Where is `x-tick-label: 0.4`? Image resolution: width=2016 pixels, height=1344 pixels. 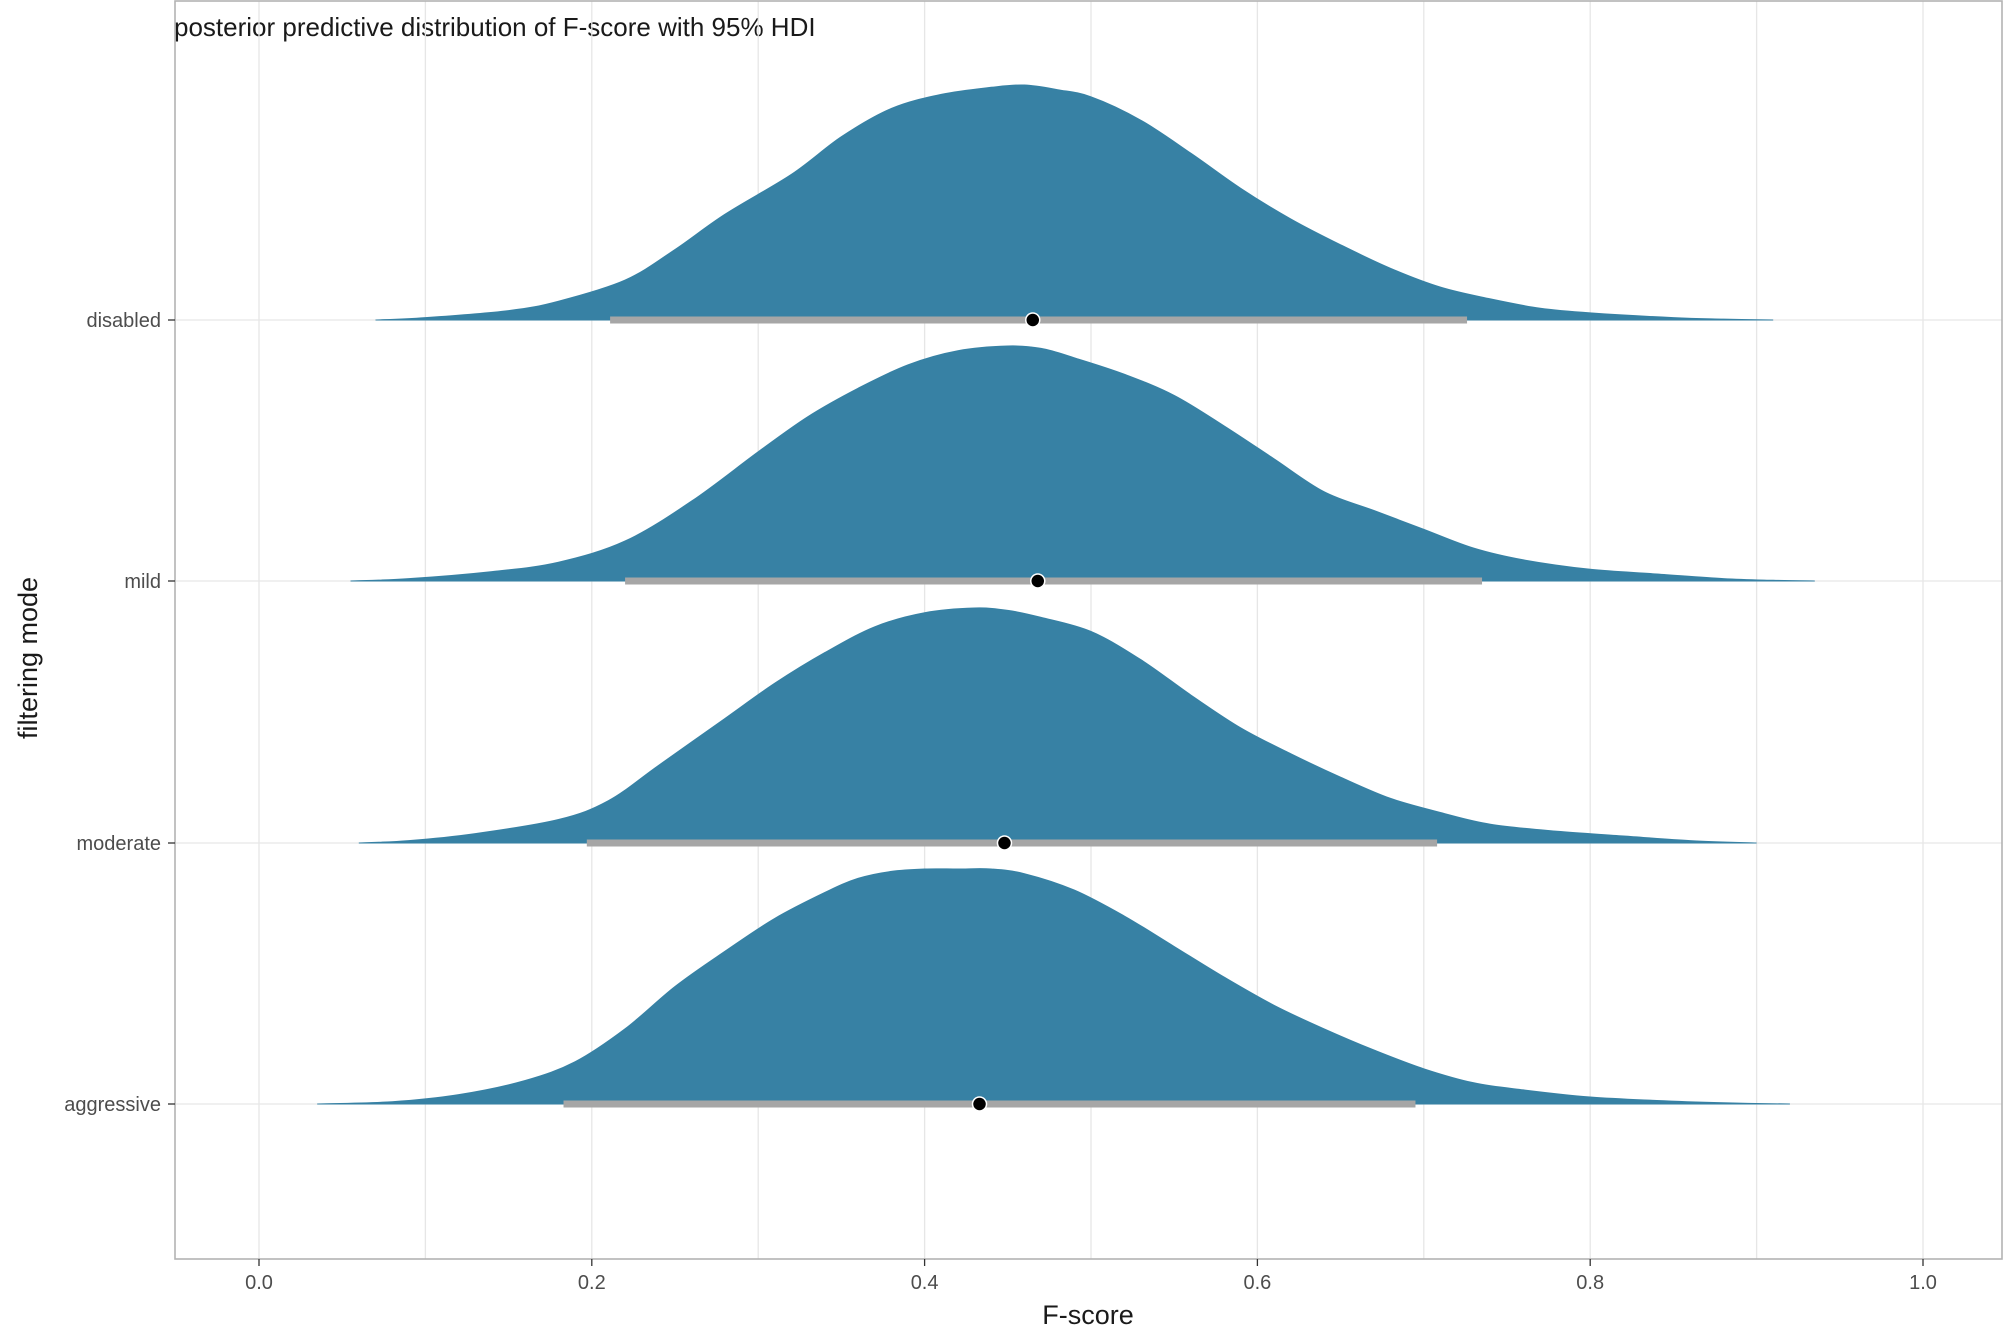
x-tick-label: 0.4 is located at coordinates (925, 1283).